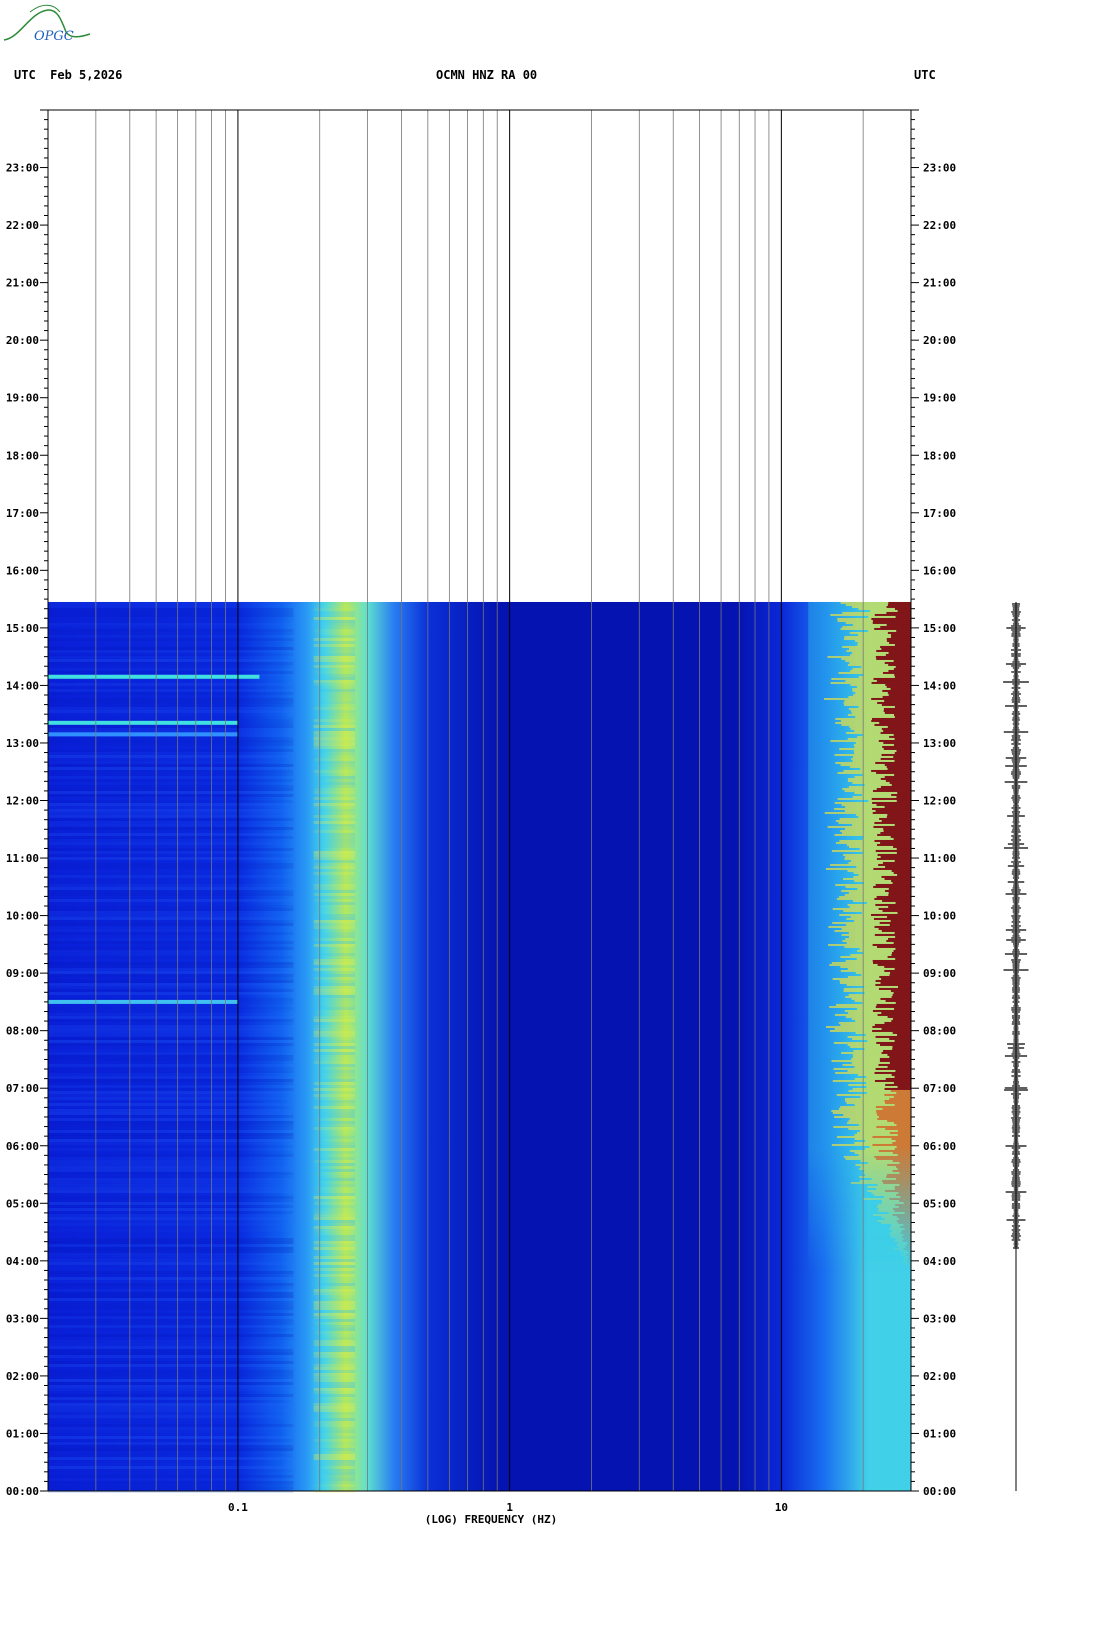 The height and width of the screenshot is (1634, 1102). What do you see at coordinates (143, 722) in the screenshot?
I see `spectrogram-line` at bounding box center [143, 722].